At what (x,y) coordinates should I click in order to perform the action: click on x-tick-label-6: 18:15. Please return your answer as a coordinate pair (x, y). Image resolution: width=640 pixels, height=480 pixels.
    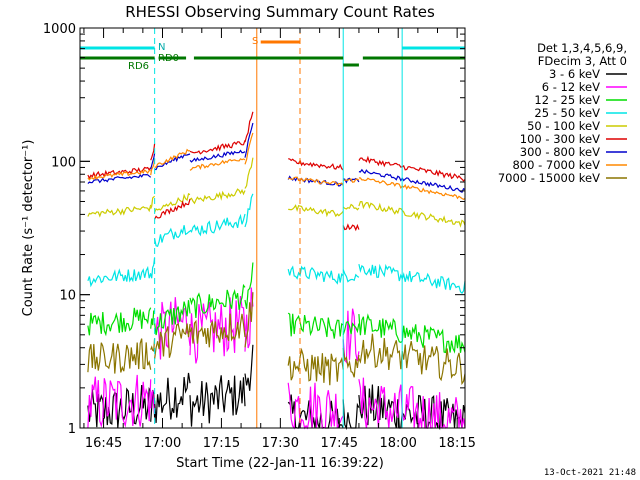
    Looking at the image, I should click on (456, 443).